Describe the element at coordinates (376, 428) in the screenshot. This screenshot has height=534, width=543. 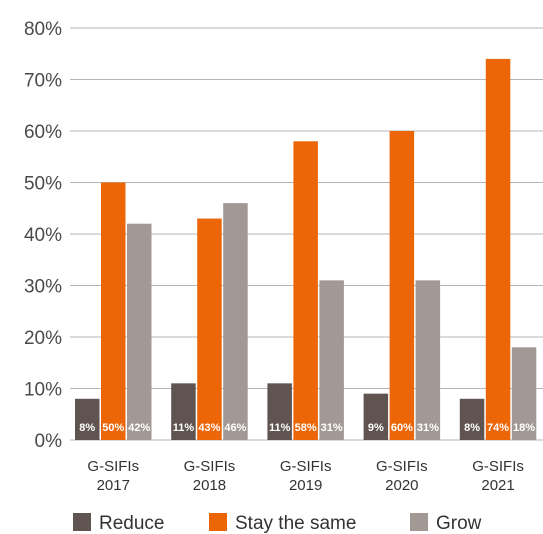
I see `data-label: 9%` at that location.